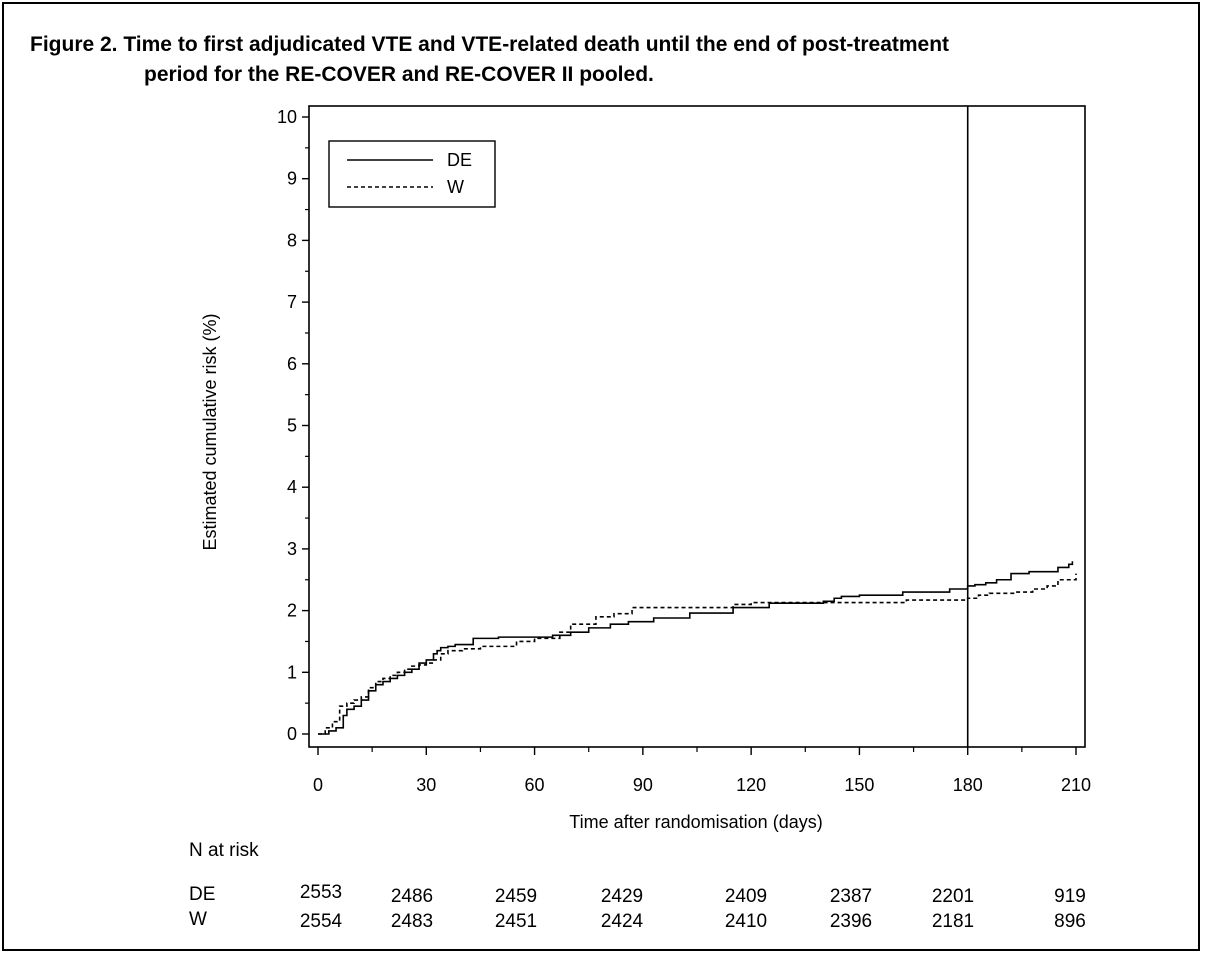 The width and height of the screenshot is (1206, 957). I want to click on y-tick-label: 0, so click(292, 734).